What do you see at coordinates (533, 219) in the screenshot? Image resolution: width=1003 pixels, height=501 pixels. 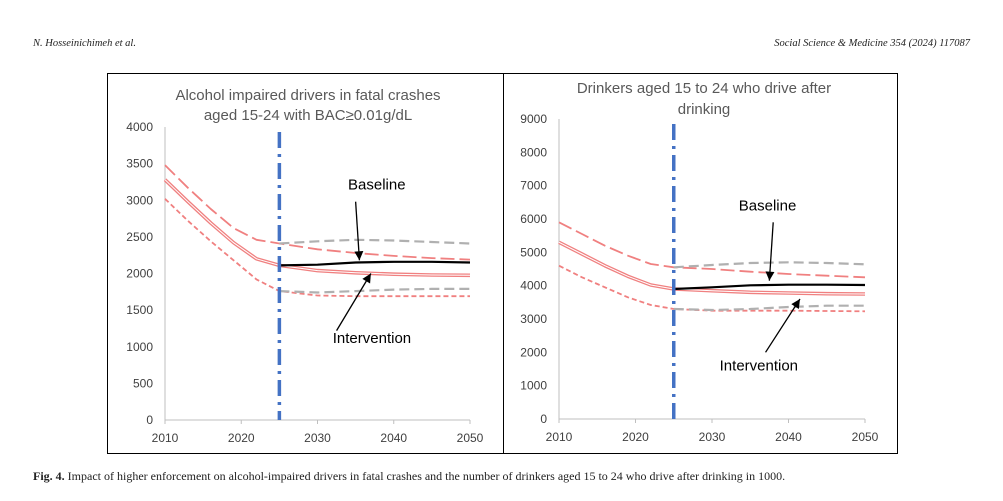 I see `y-tick-label: 6000` at bounding box center [533, 219].